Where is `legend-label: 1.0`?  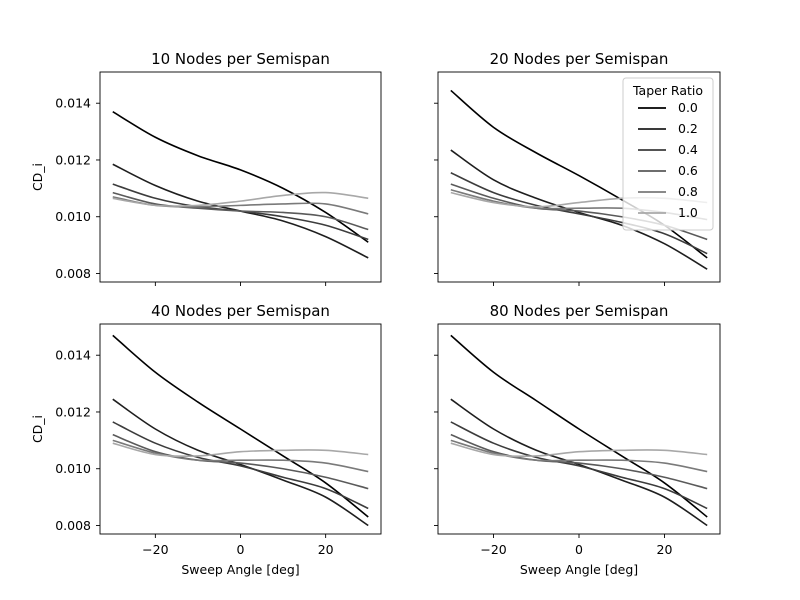 legend-label: 1.0 is located at coordinates (688, 212).